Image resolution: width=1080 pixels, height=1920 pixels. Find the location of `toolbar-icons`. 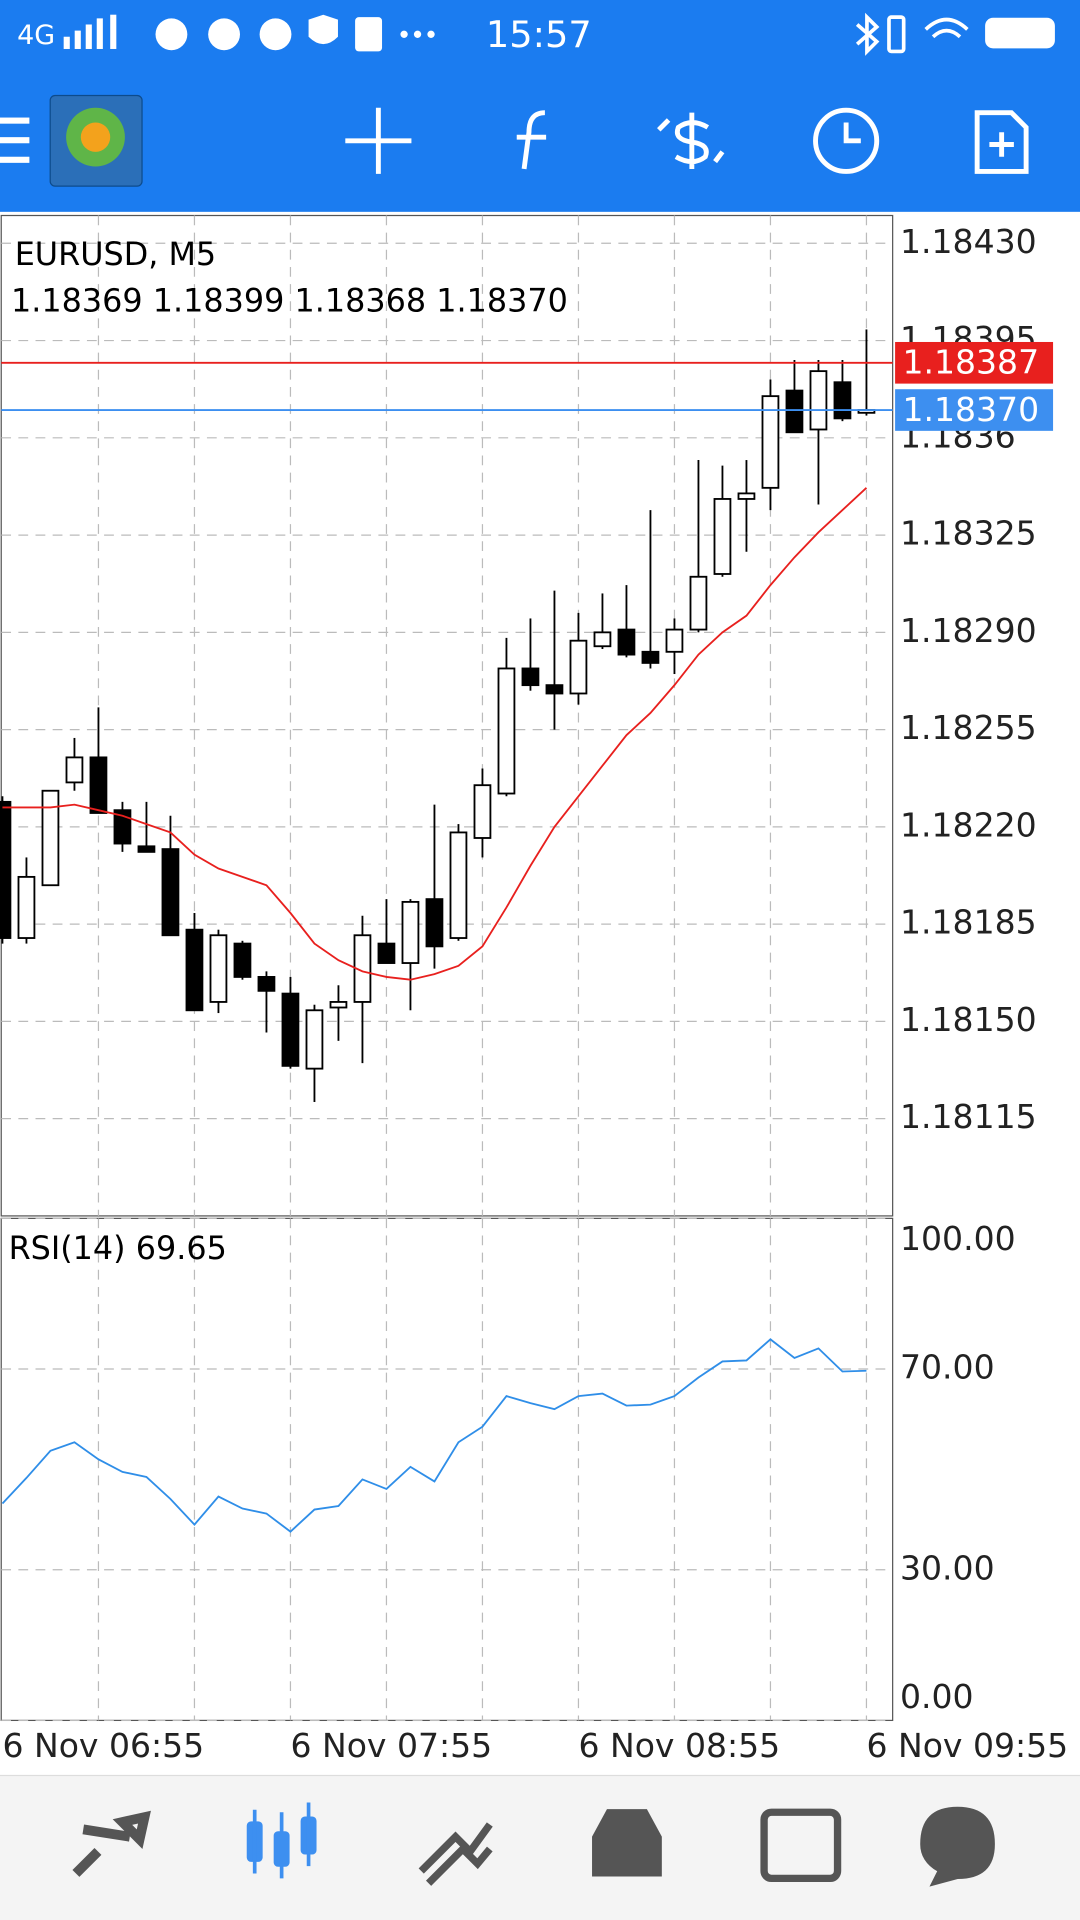

toolbar-icons is located at coordinates (687, 140).